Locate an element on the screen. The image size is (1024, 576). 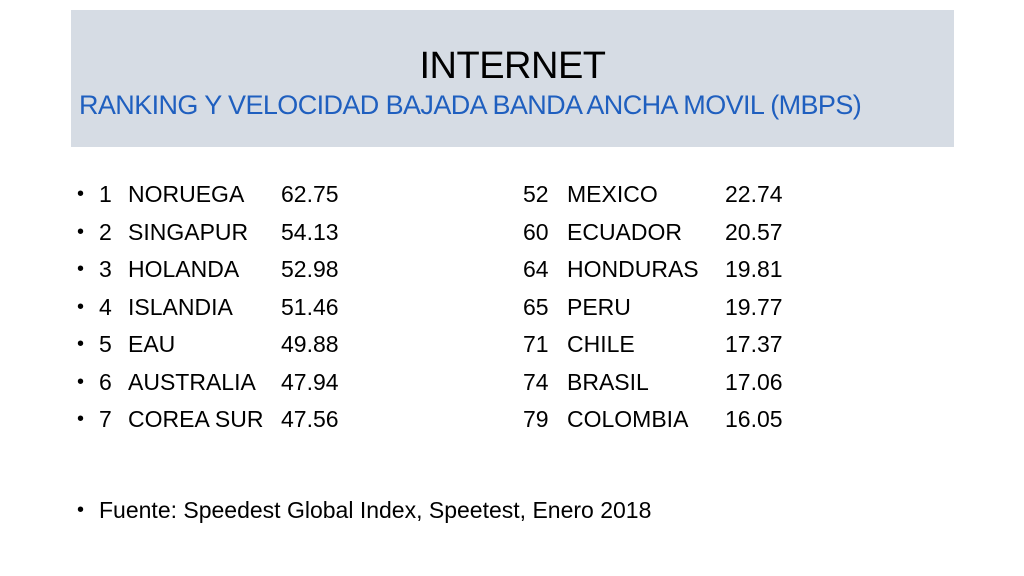
right-rank: 64 is located at coordinates (536, 269).